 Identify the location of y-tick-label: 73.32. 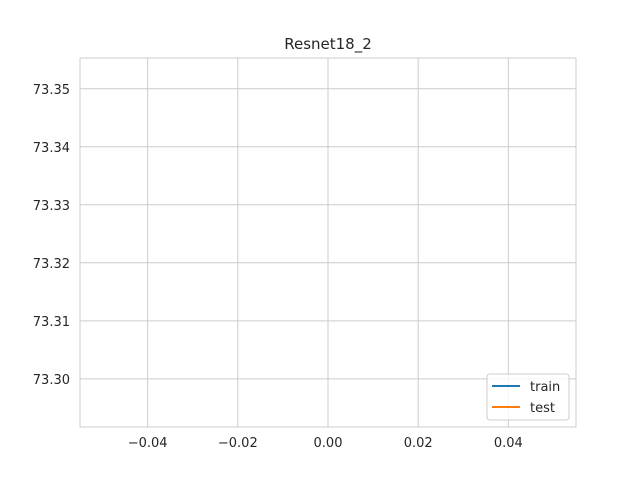
(51, 264).